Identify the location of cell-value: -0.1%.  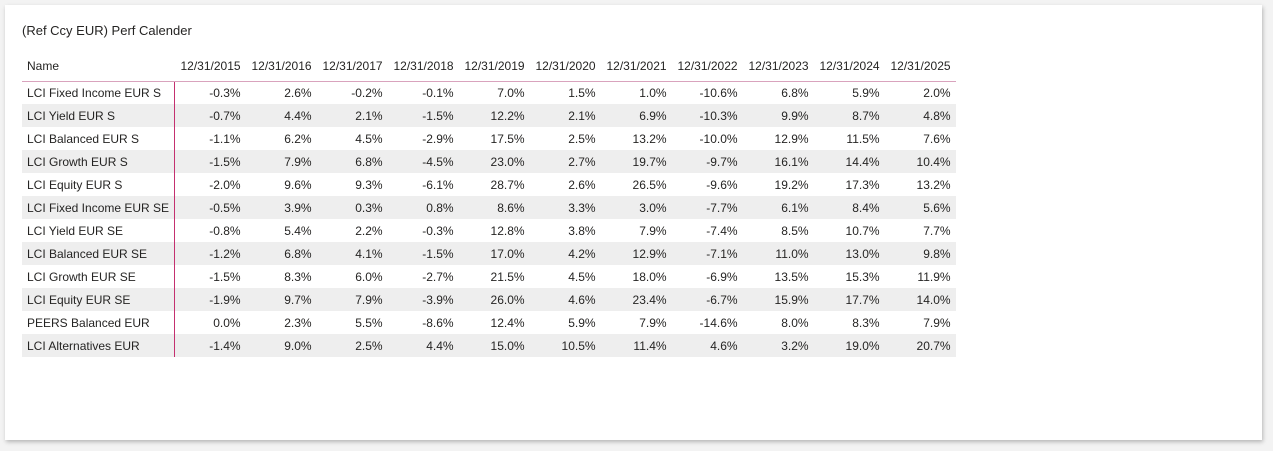
(438, 92).